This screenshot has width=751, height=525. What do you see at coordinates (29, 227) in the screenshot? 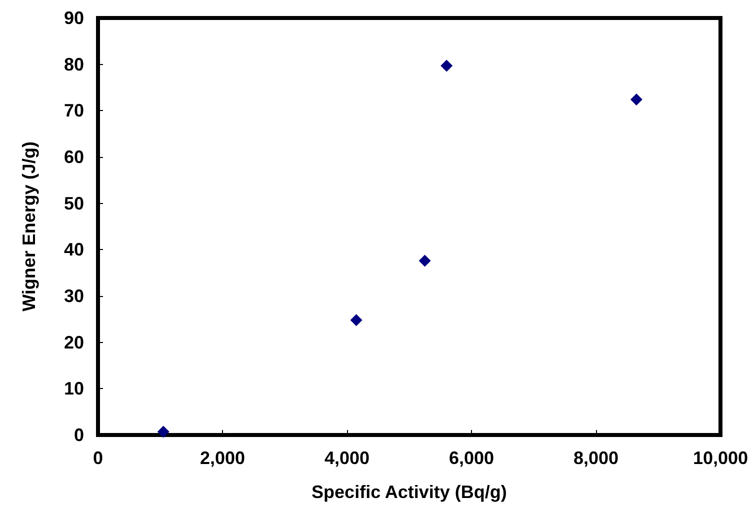
I see `y-axis-title: Wigner Energy (J/g)` at bounding box center [29, 227].